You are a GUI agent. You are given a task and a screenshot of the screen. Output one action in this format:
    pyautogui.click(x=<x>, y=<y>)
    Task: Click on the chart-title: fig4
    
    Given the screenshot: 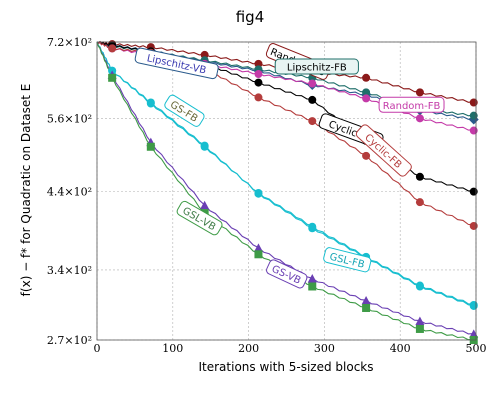 What is the action you would take?
    pyautogui.click(x=250, y=17)
    